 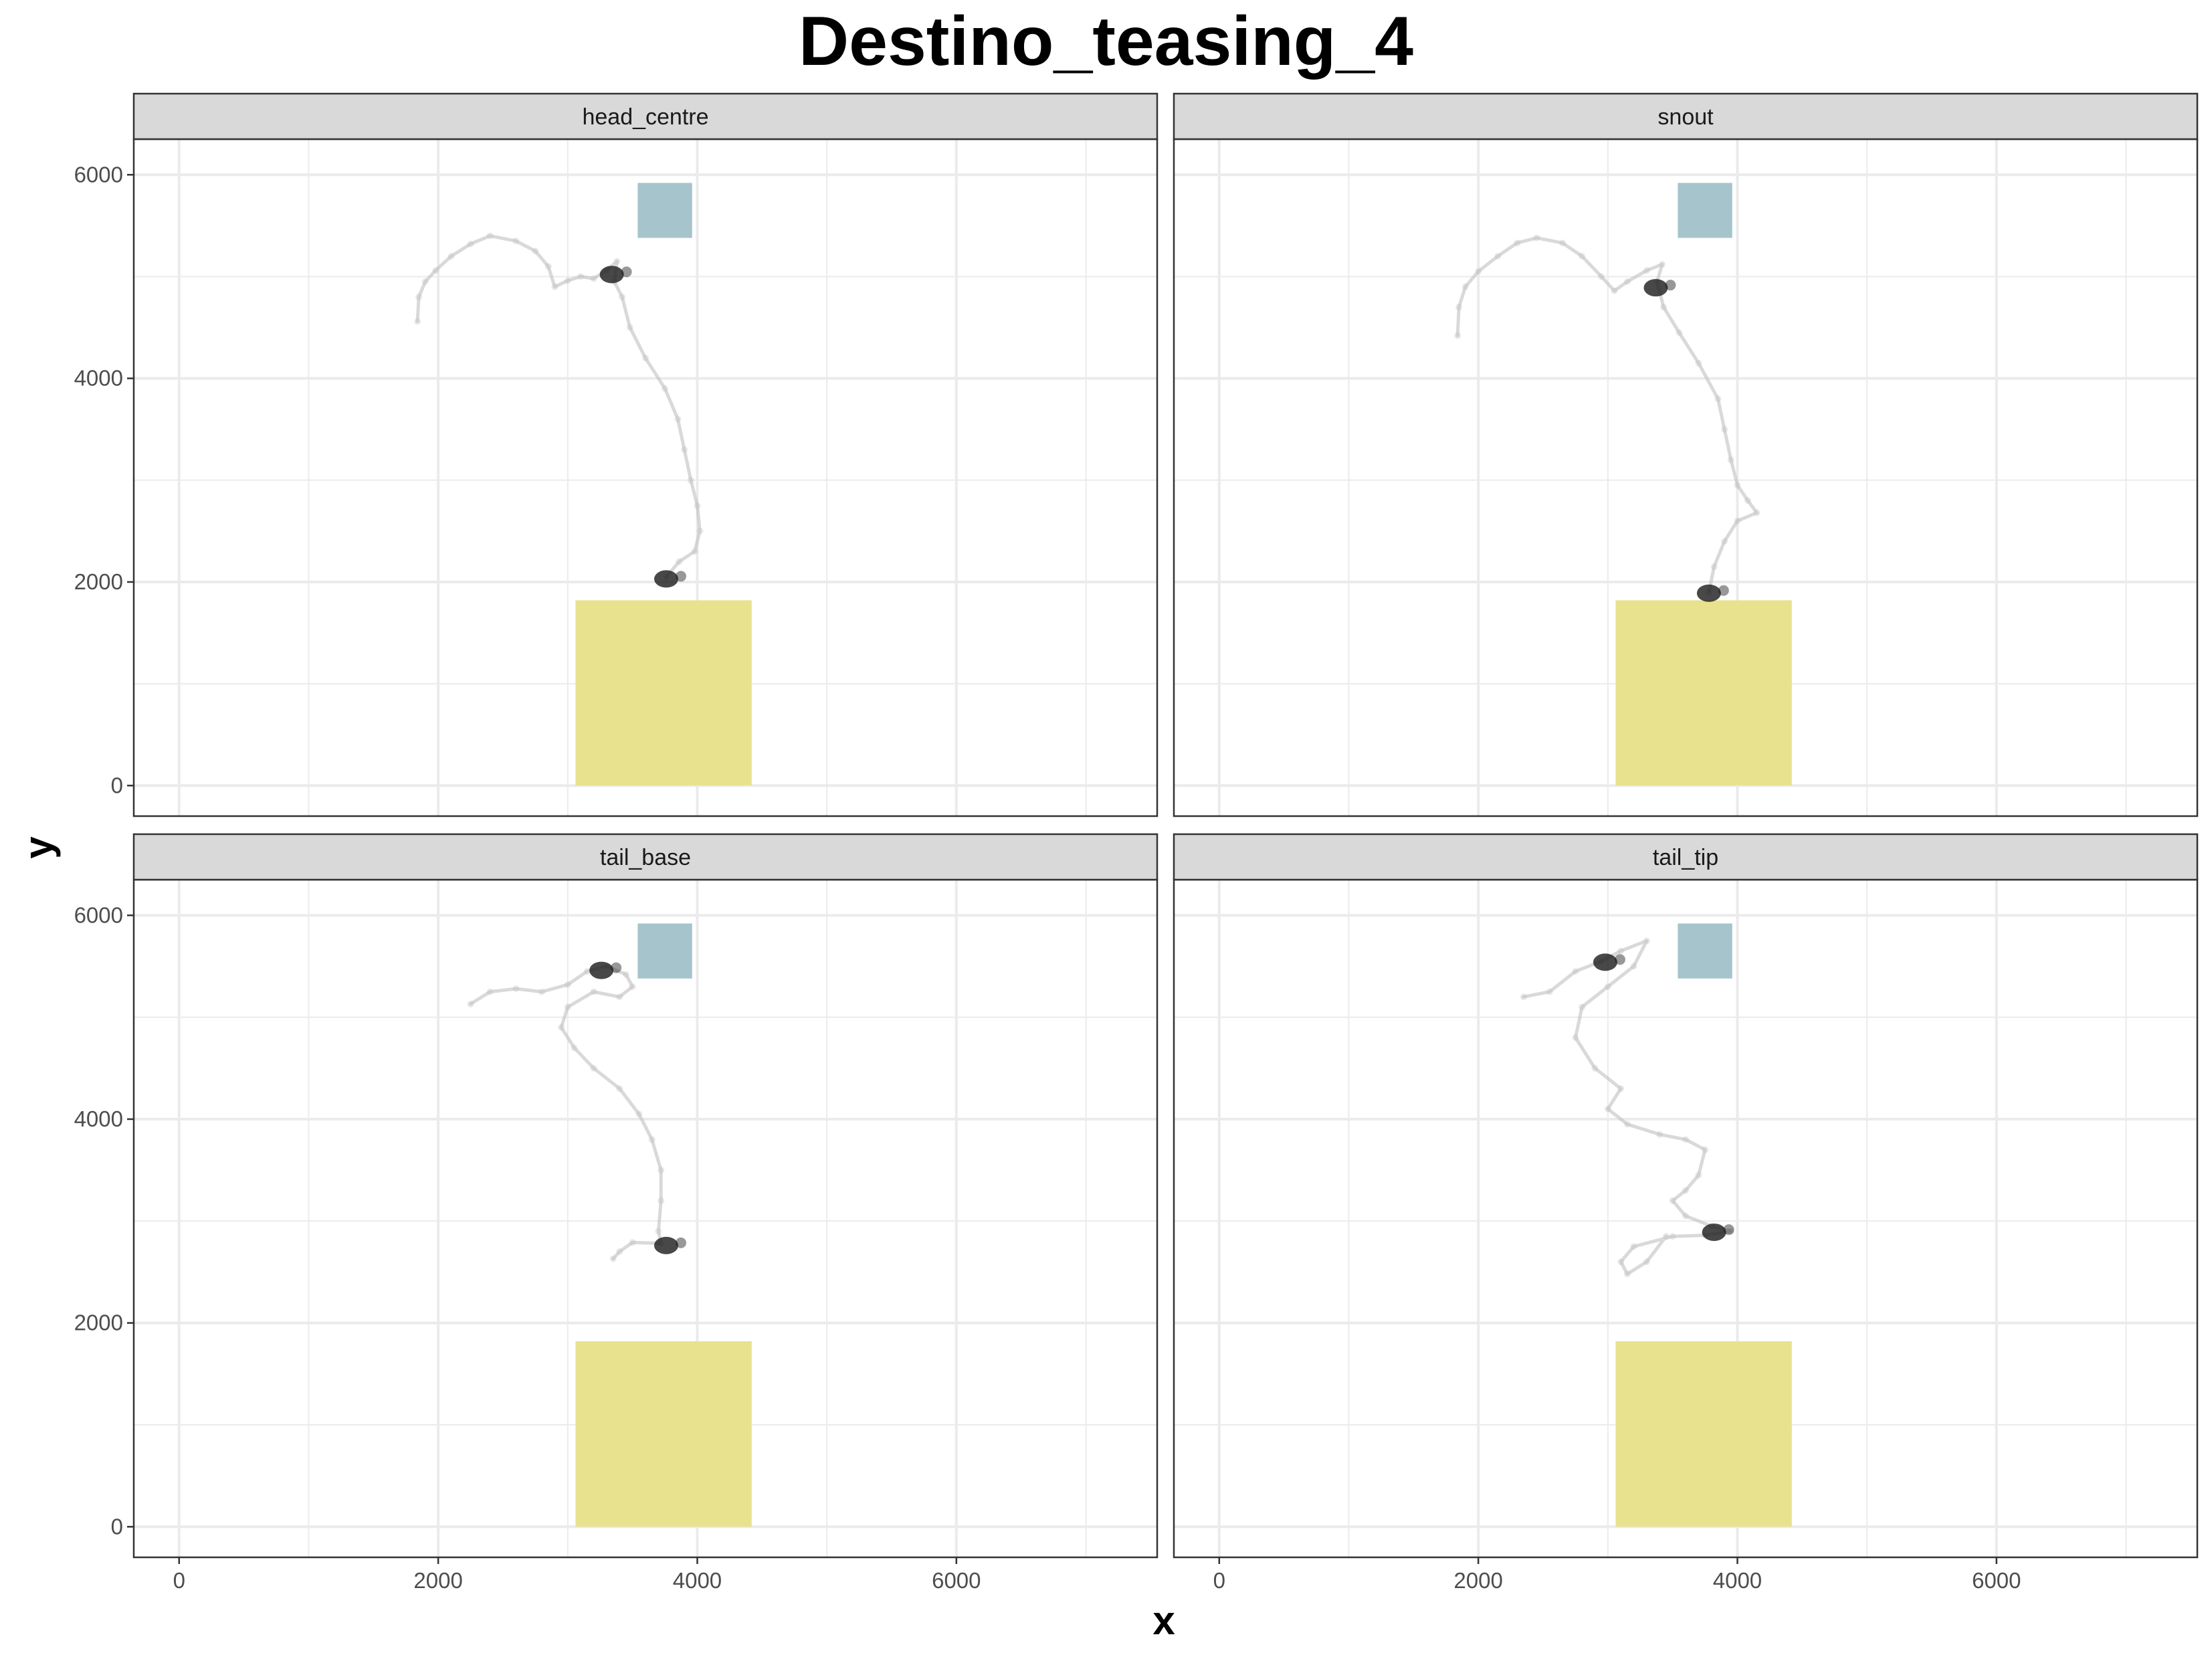 I want to click on x-tick-label: 0, so click(x=179, y=1580).